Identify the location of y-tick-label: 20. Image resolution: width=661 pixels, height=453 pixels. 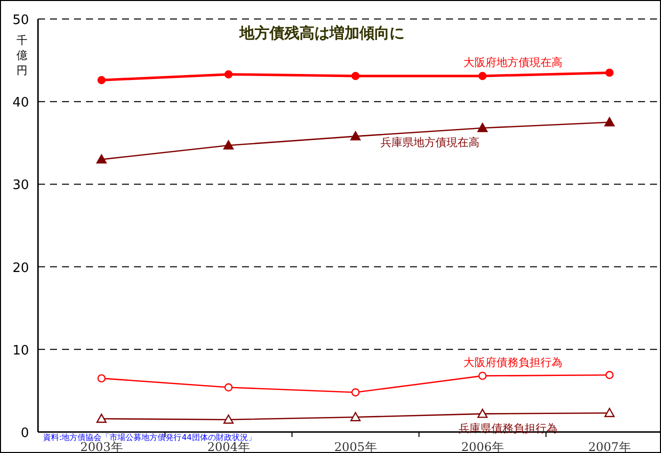
(20, 268).